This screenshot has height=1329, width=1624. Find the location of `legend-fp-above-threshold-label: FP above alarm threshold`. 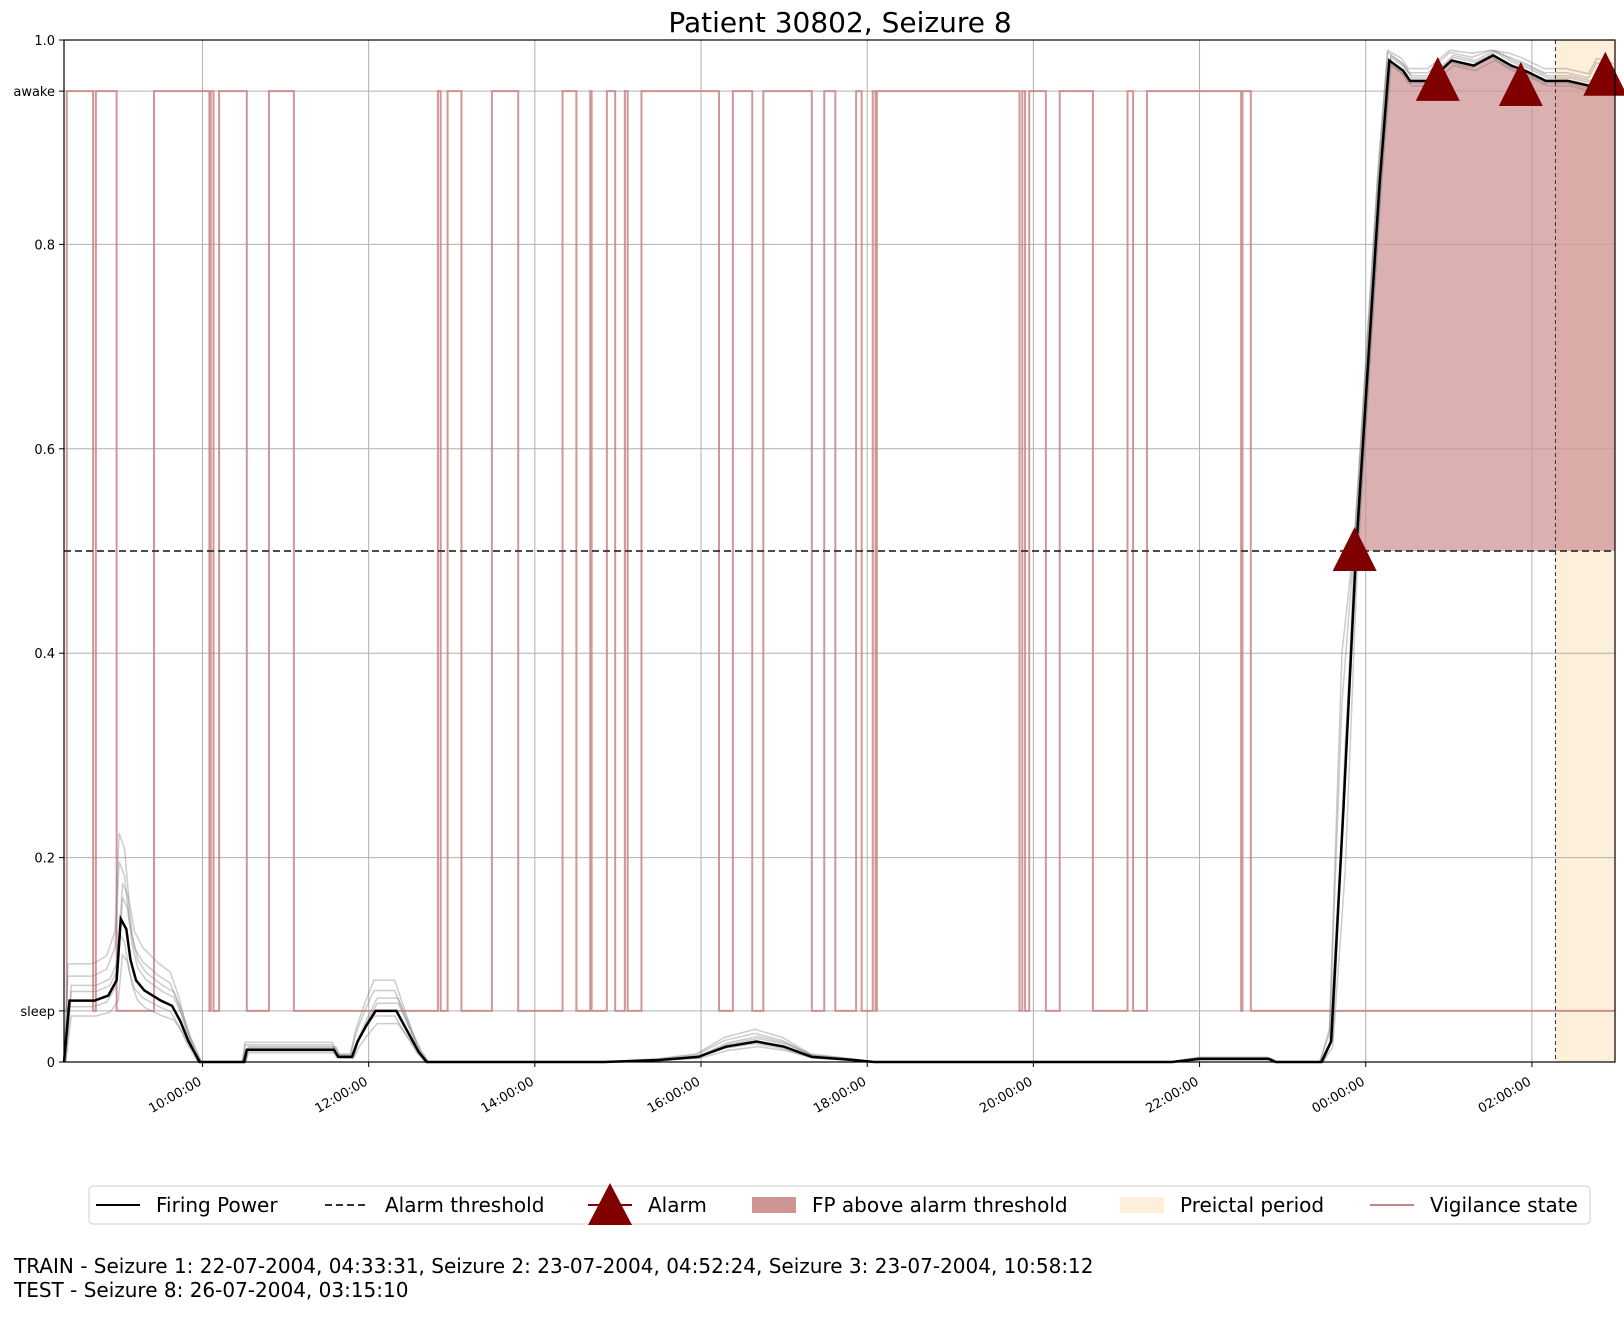

legend-fp-above-threshold-label: FP above alarm threshold is located at coordinates (940, 1205).